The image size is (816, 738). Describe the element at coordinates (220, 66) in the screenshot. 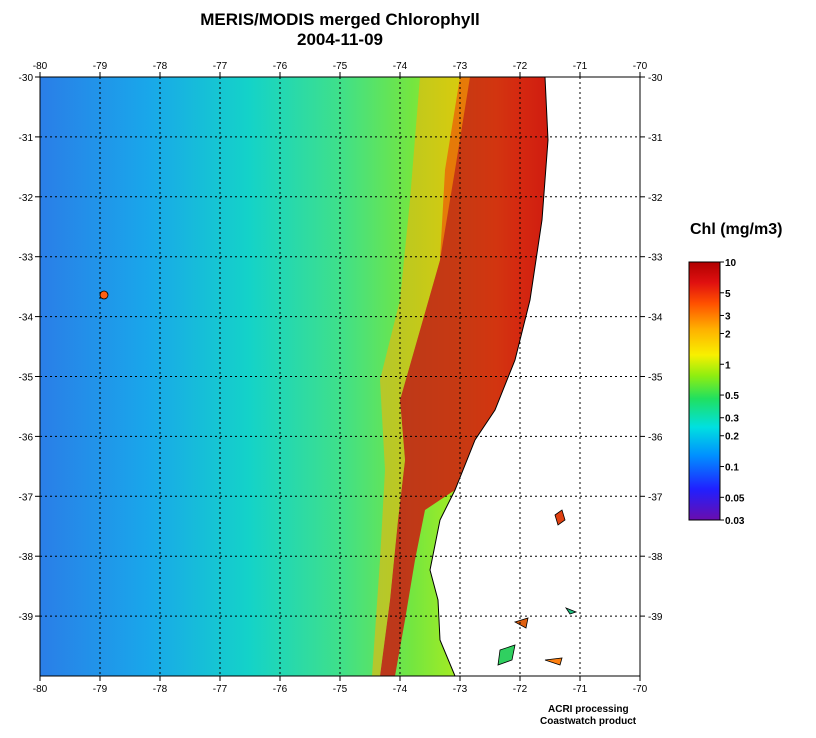

I see `lon-tick-label-top: -77` at that location.